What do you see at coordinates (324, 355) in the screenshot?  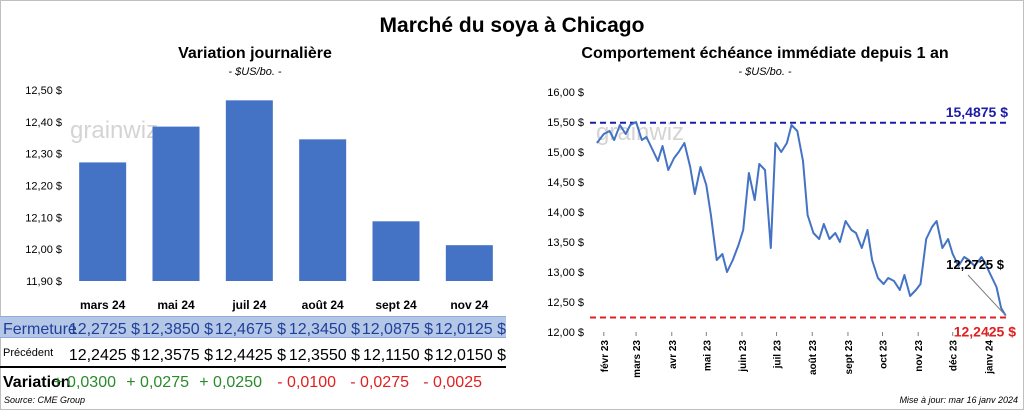 I see `previous-value: 12,3550 $` at bounding box center [324, 355].